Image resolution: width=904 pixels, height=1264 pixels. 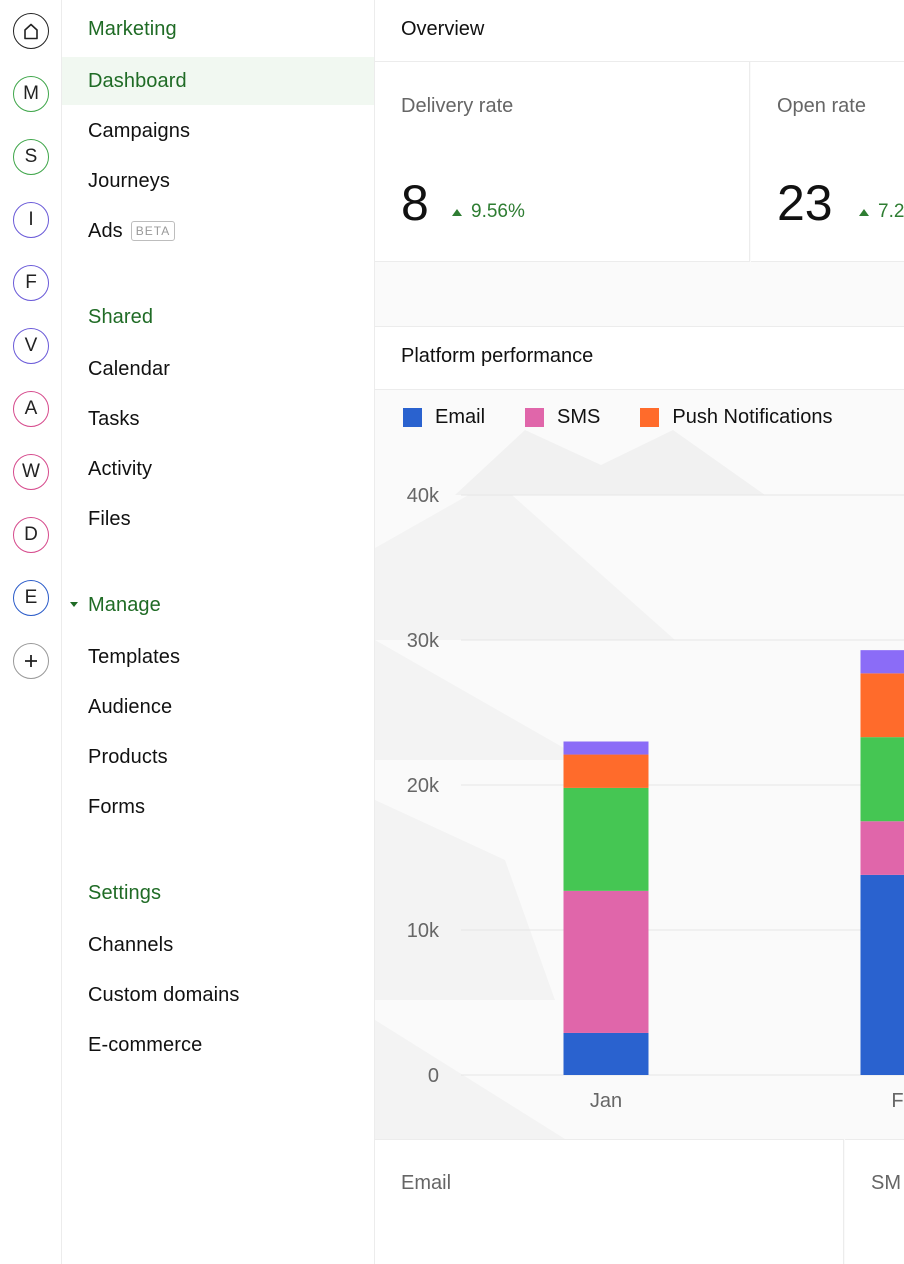 What do you see at coordinates (426, 1183) in the screenshot?
I see `card-label: Email` at bounding box center [426, 1183].